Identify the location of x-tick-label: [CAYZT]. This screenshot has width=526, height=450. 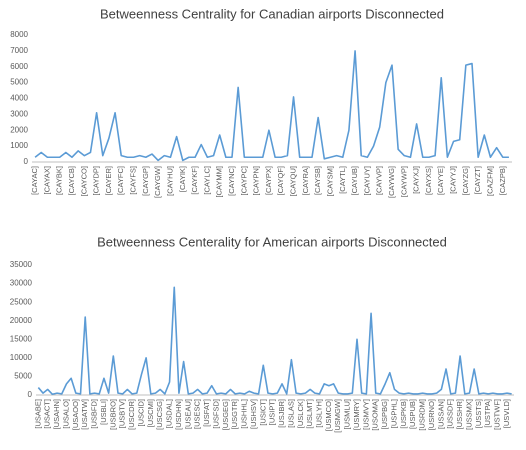
(477, 180).